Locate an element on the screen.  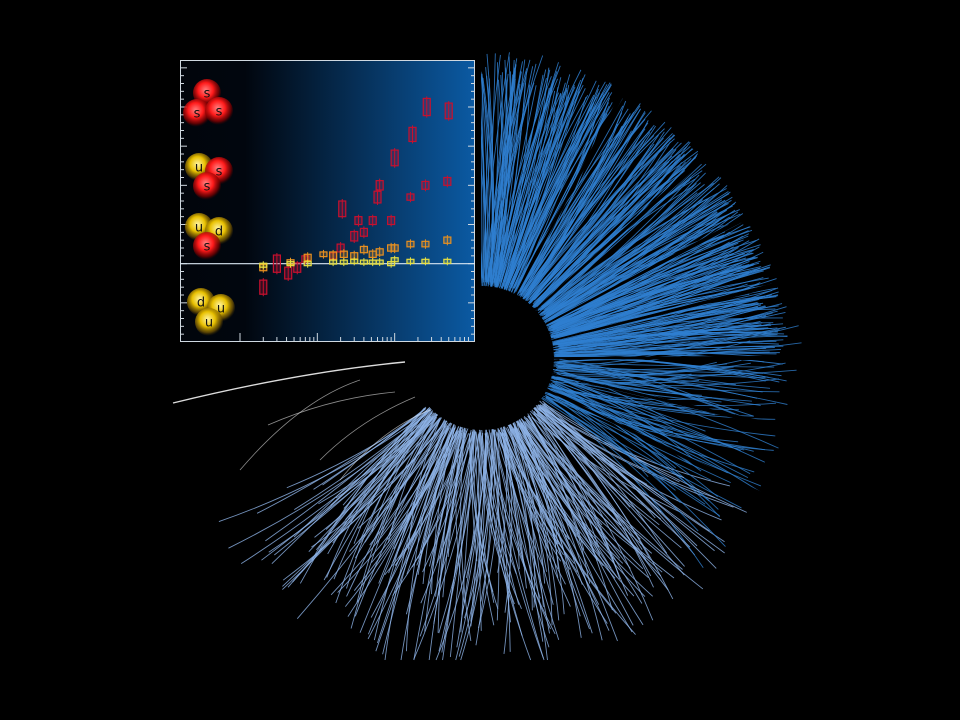
baryon-icons: ss su ssu dsd uu is located at coordinates (209, 207).